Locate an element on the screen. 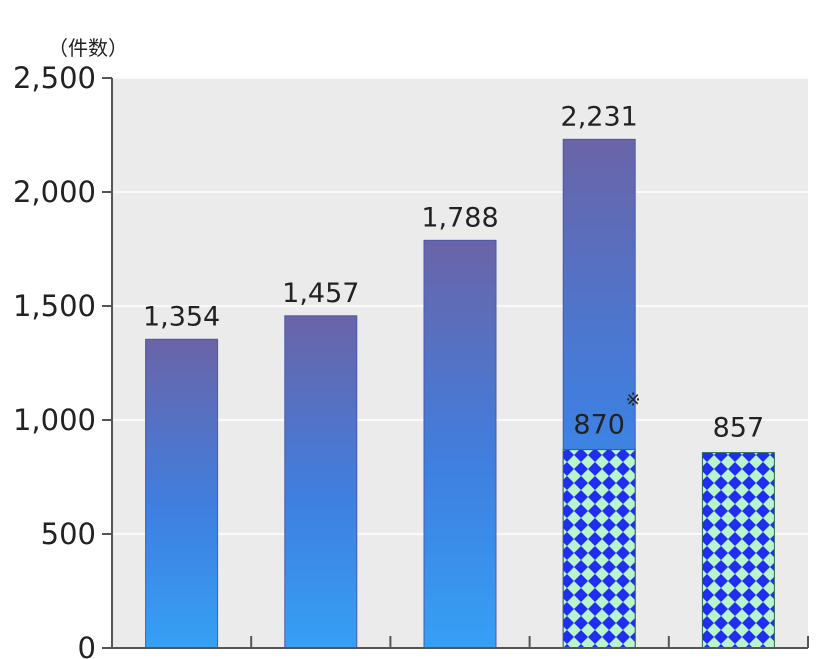  data-label: 857 is located at coordinates (739, 428).